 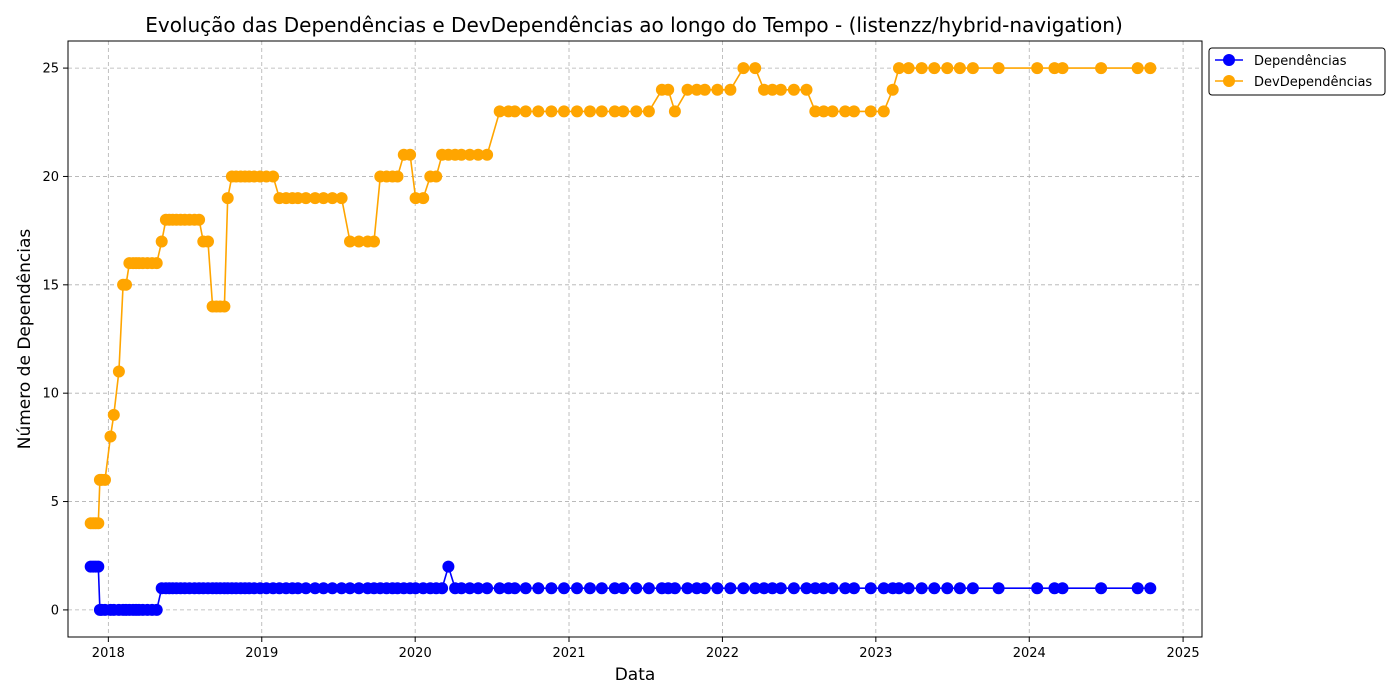 What do you see at coordinates (1229, 81) in the screenshot?
I see `legend-swatch-marker-devdependencias` at bounding box center [1229, 81].